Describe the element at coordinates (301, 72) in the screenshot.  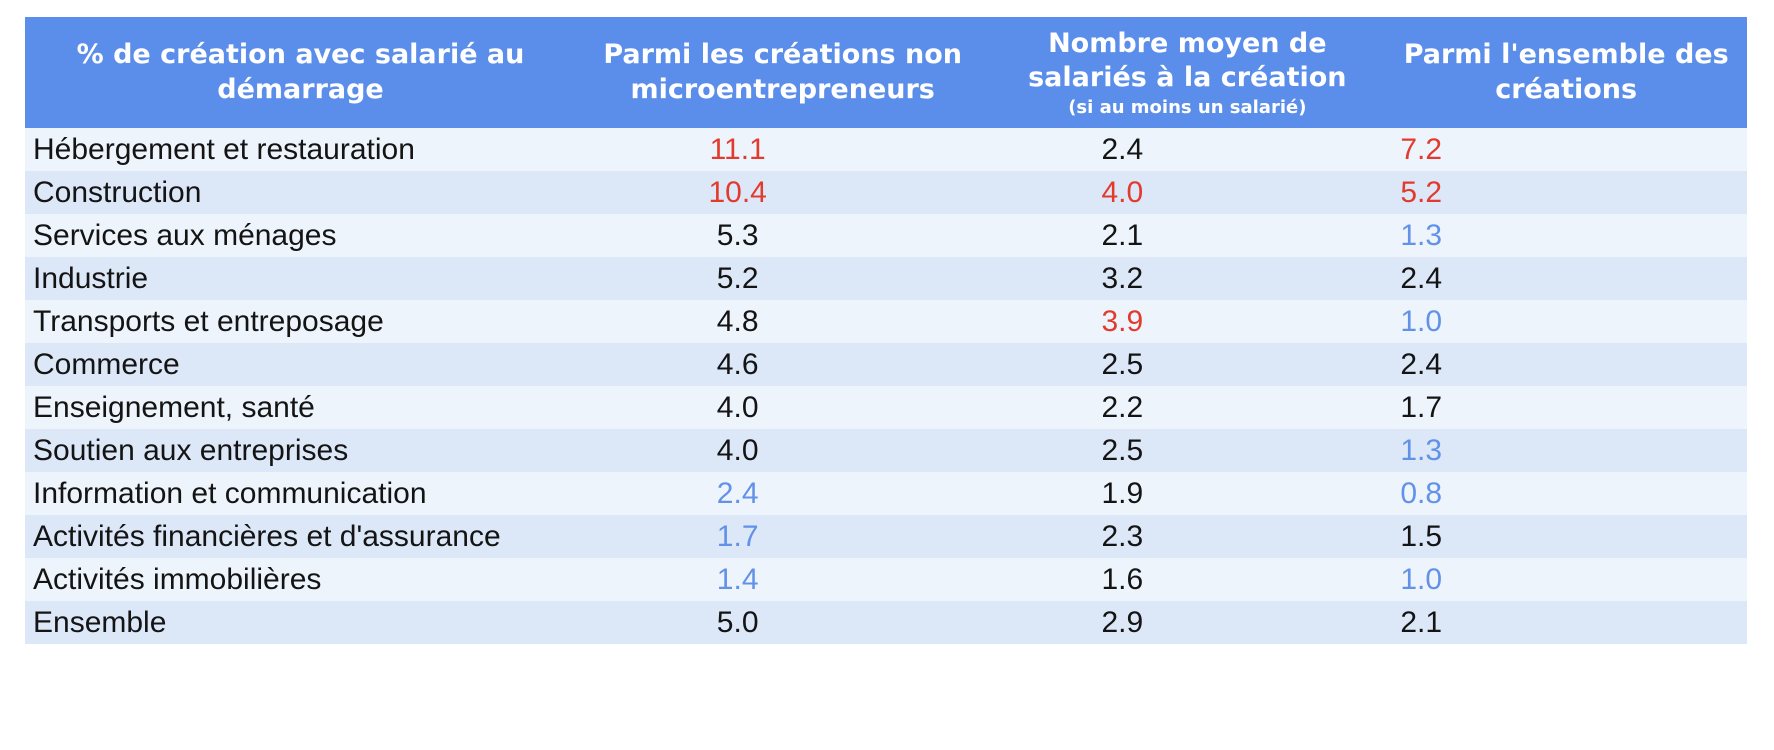
I see `column-header-title: % de création avec salarié au démarrage` at that location.